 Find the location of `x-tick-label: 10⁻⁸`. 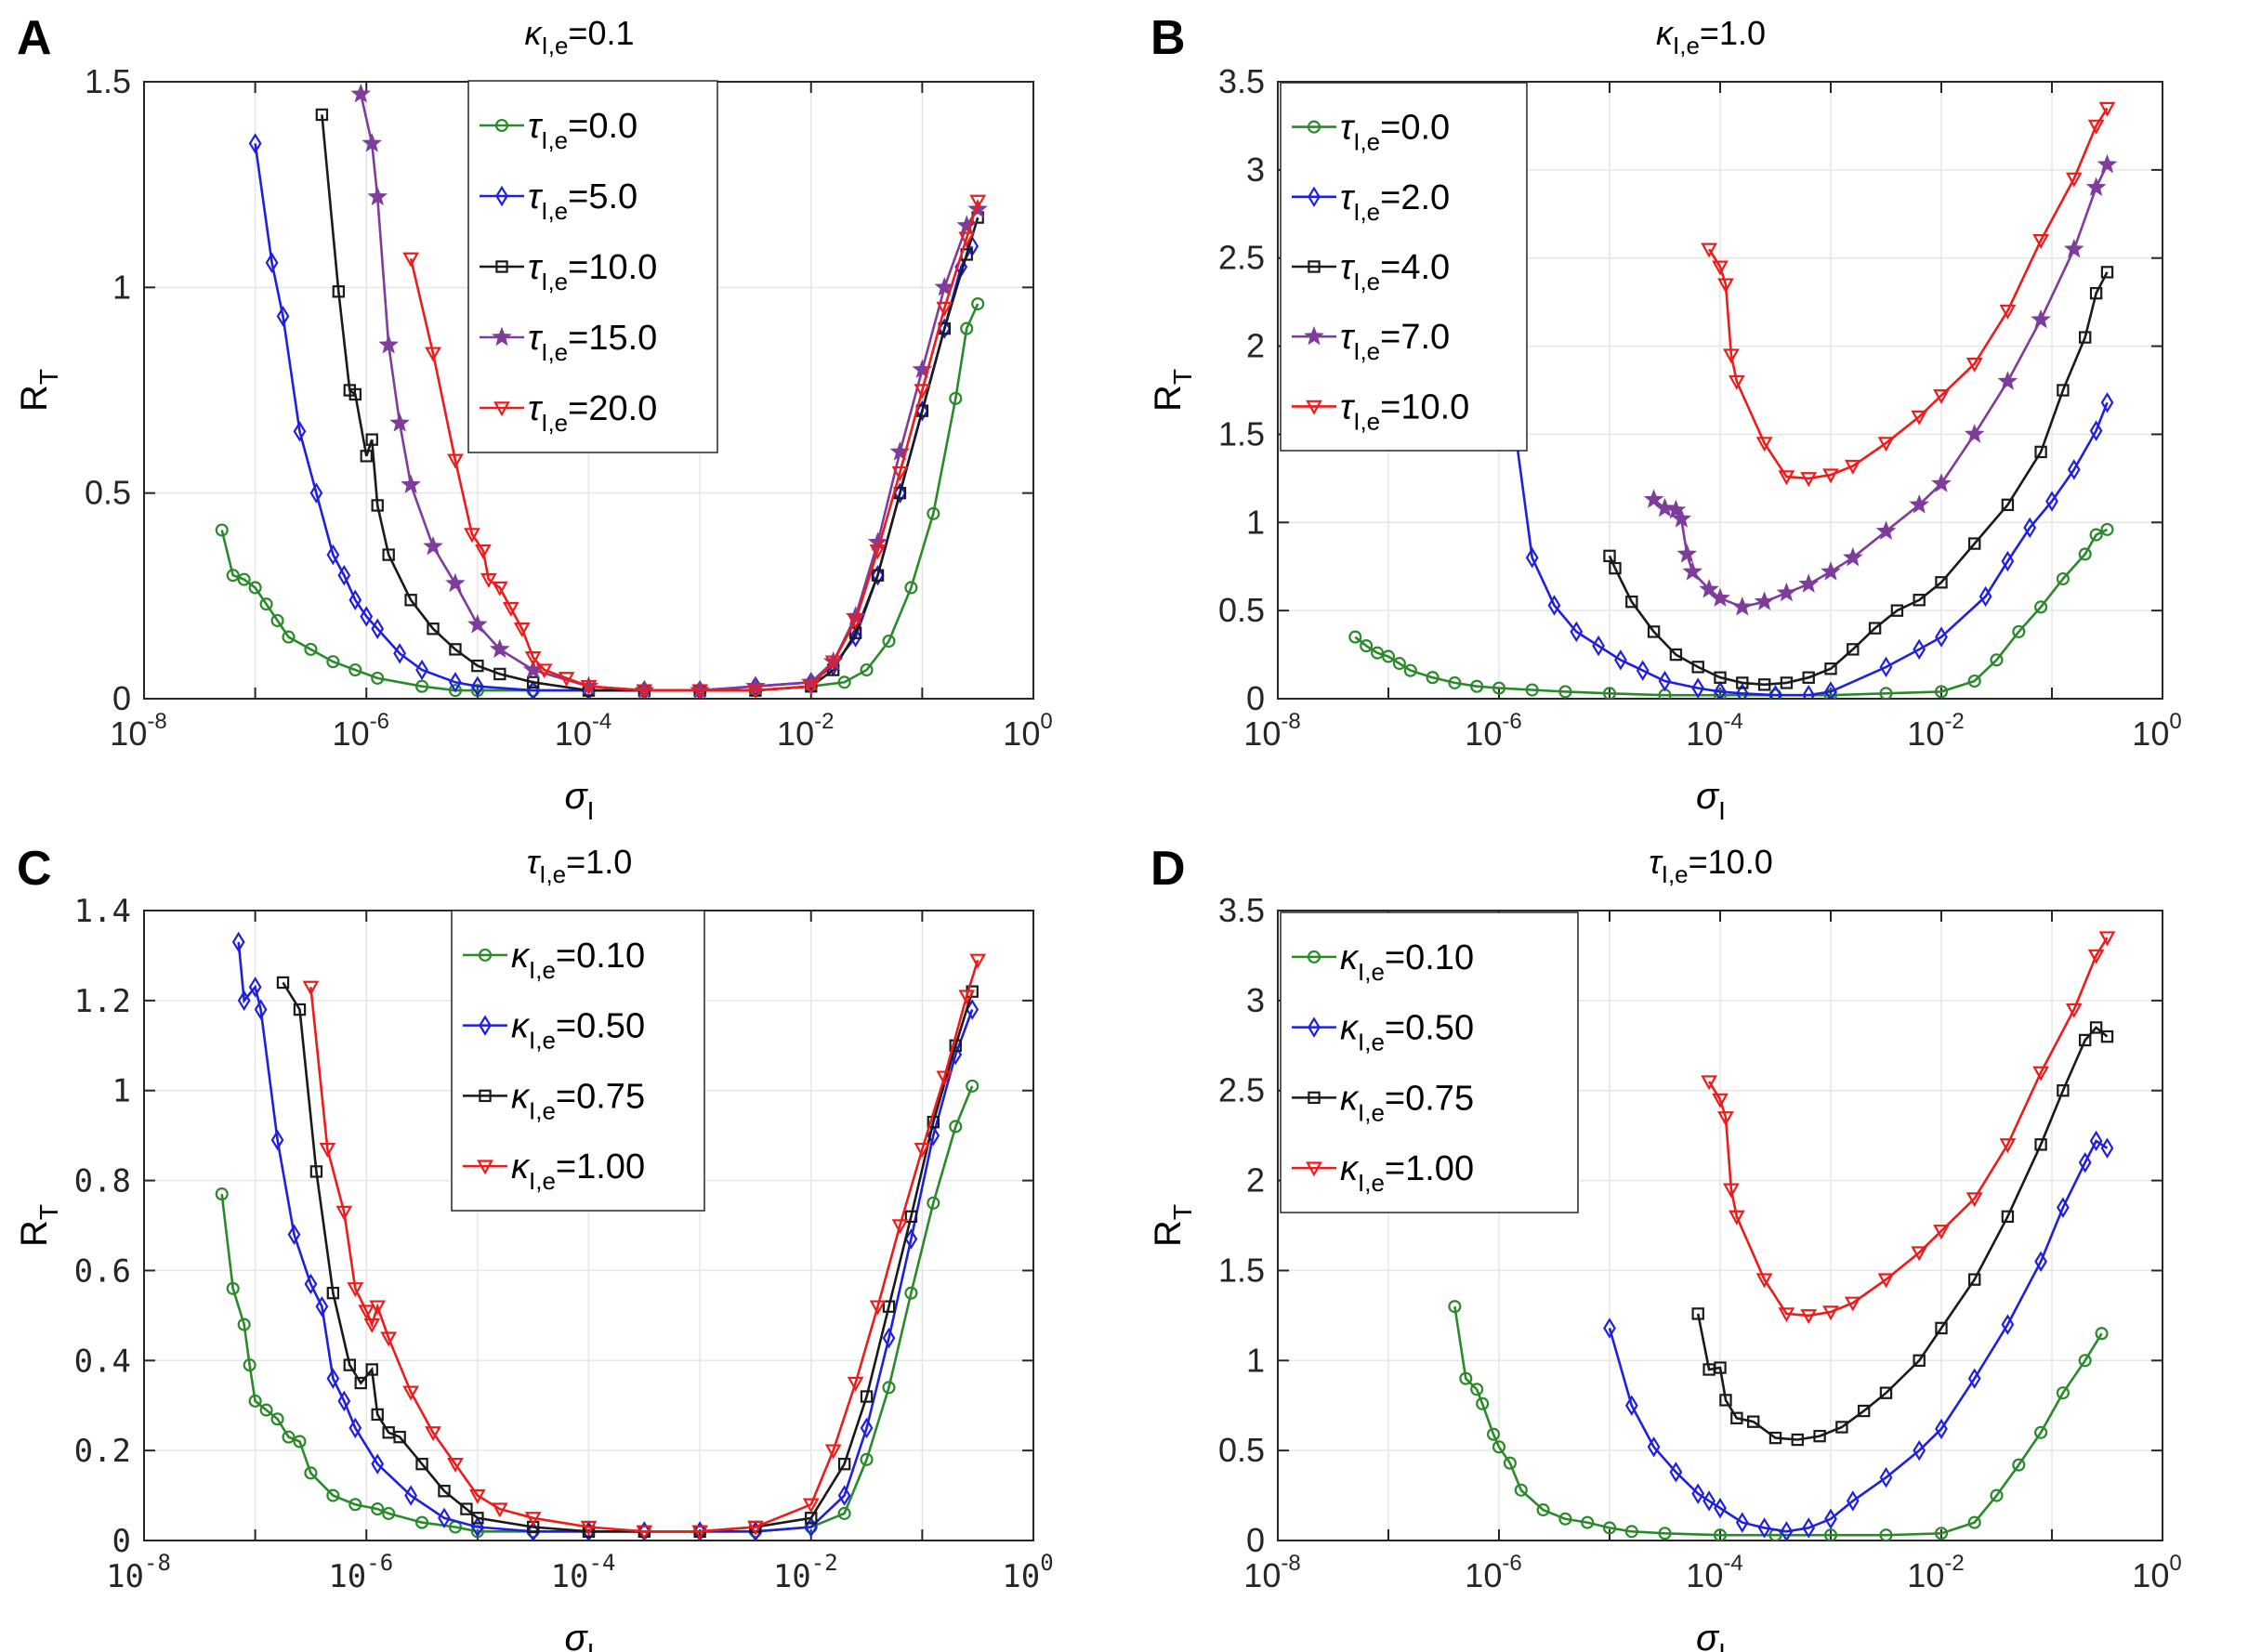

x-tick-label: 10⁻⁸ is located at coordinates (138, 1572).